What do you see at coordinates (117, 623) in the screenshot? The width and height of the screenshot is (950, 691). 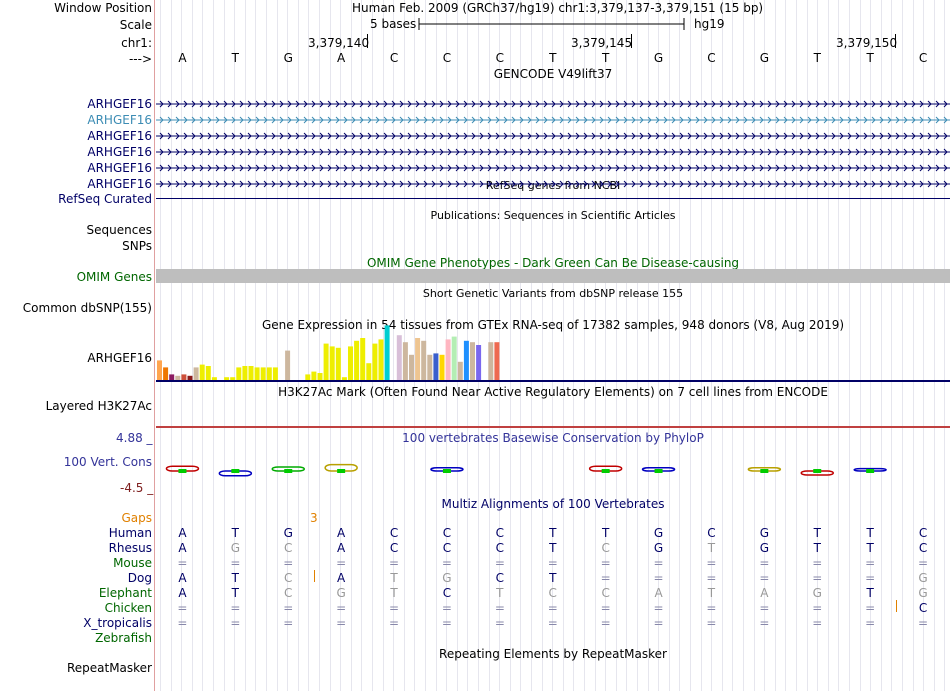 I see `species-label: X_tropicalis` at bounding box center [117, 623].